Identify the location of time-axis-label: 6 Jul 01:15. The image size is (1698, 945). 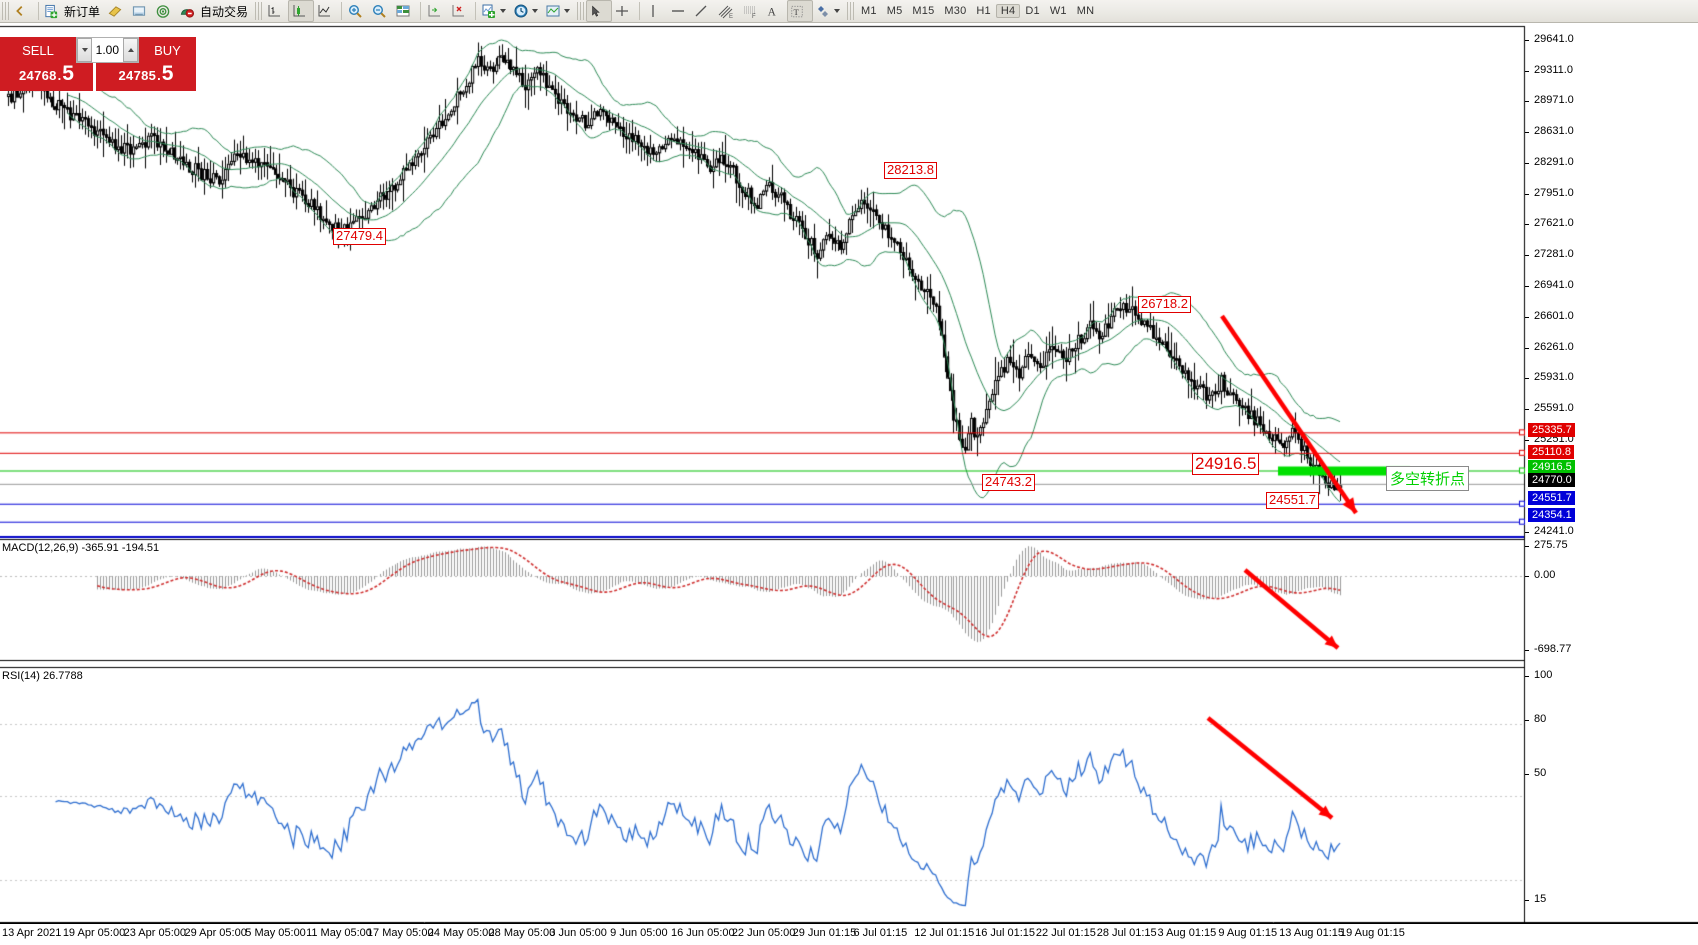
(880, 933).